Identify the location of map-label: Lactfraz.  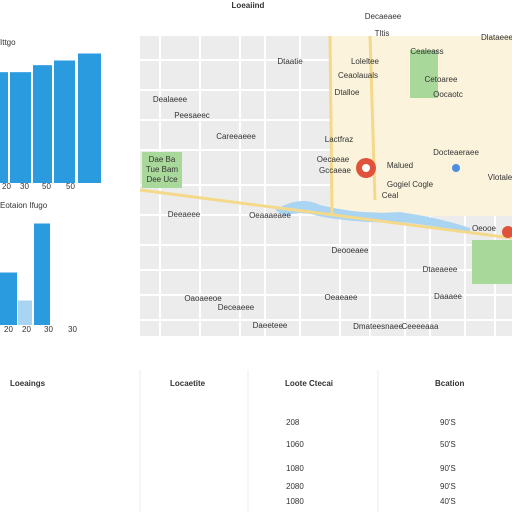
(339, 139).